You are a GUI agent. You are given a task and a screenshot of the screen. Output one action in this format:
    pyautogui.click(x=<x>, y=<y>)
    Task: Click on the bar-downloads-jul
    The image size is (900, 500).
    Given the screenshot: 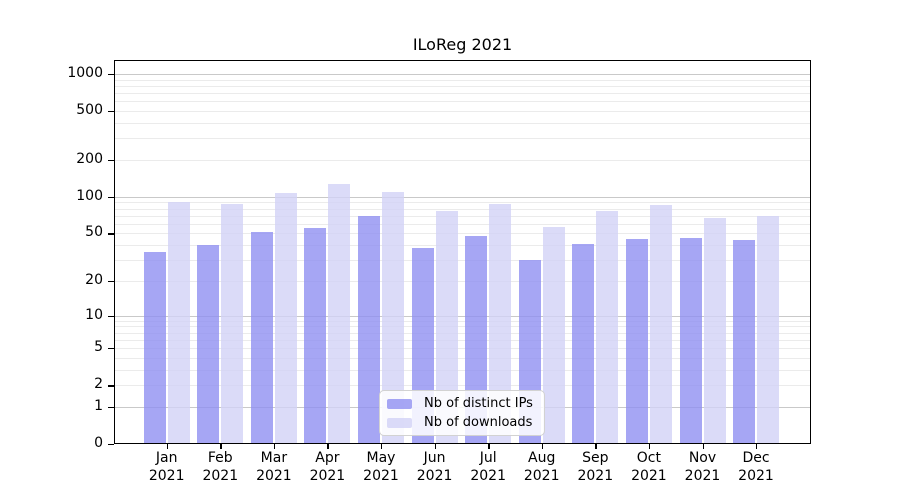 What is the action you would take?
    pyautogui.click(x=500, y=323)
    